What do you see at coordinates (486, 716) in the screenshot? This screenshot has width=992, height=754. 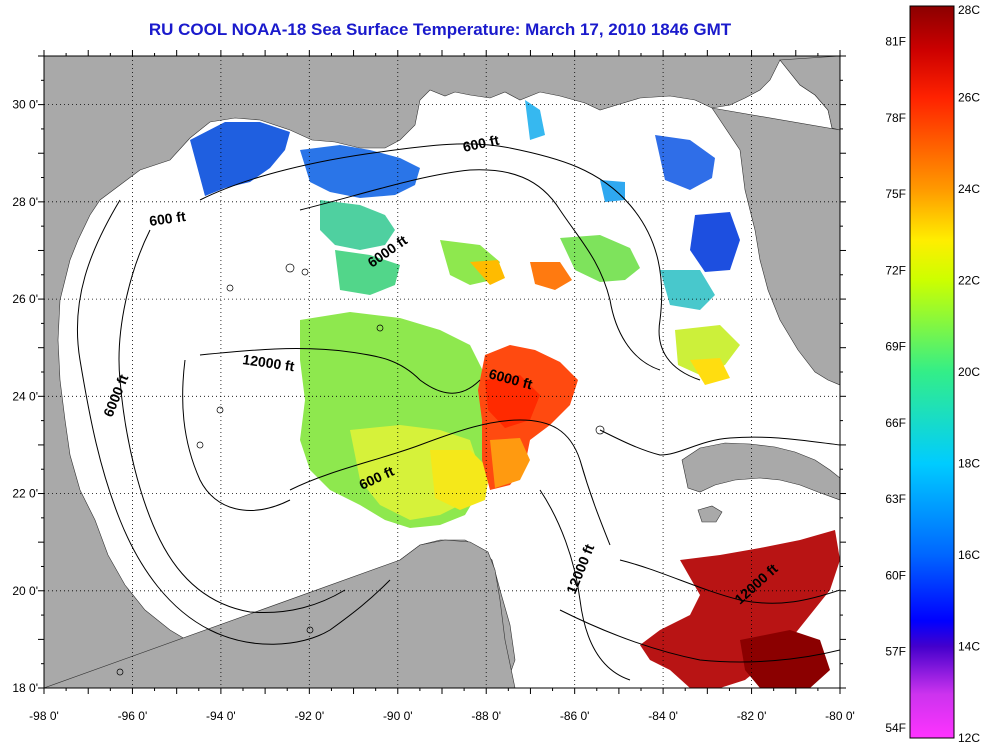 I see `x-tick-label: -88 0'` at bounding box center [486, 716].